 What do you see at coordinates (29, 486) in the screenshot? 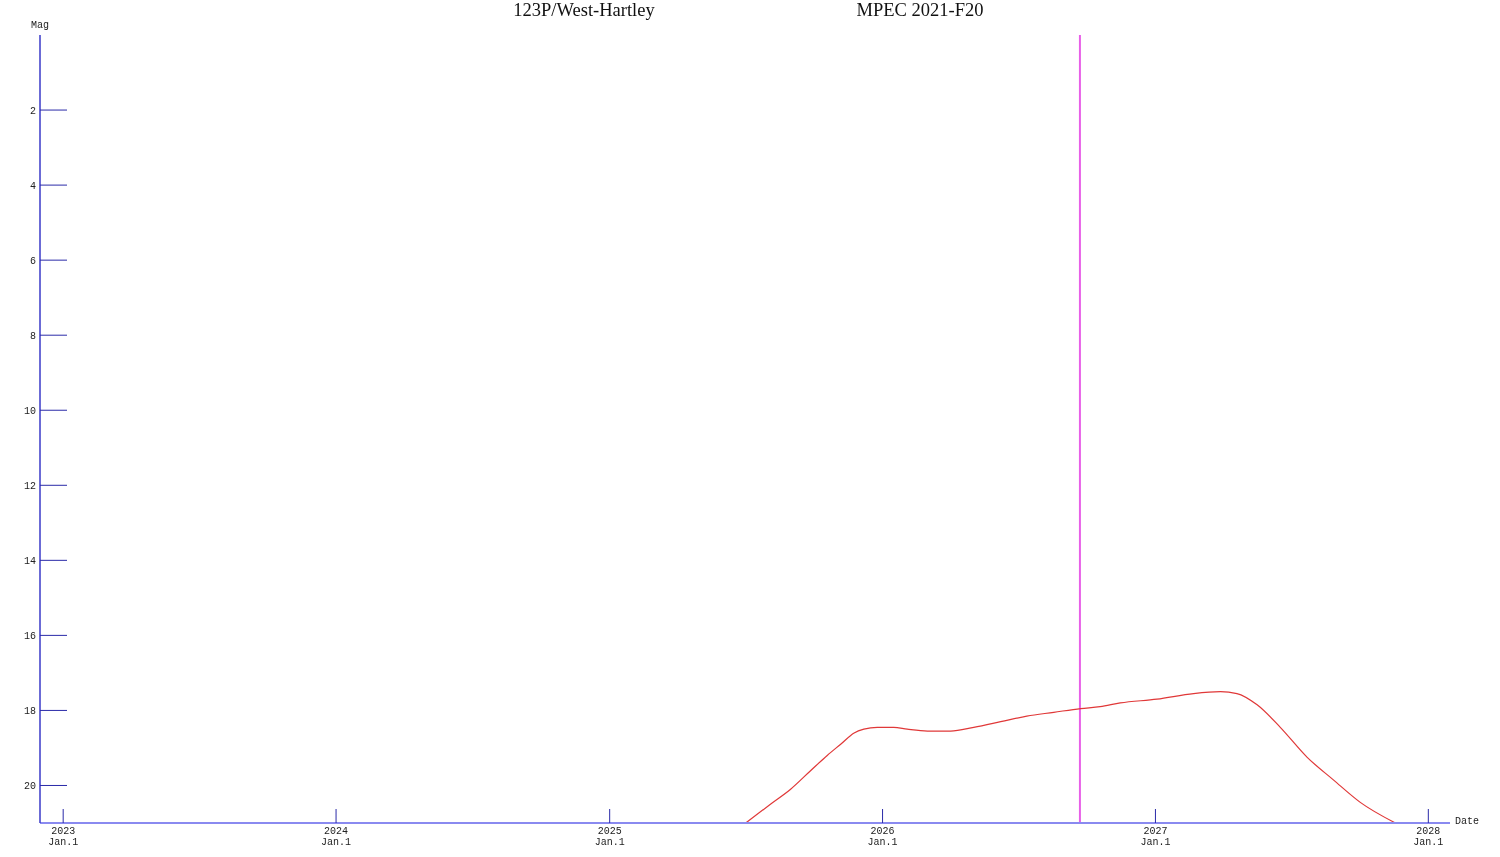
I see `y-tick-label: 12` at bounding box center [29, 486].